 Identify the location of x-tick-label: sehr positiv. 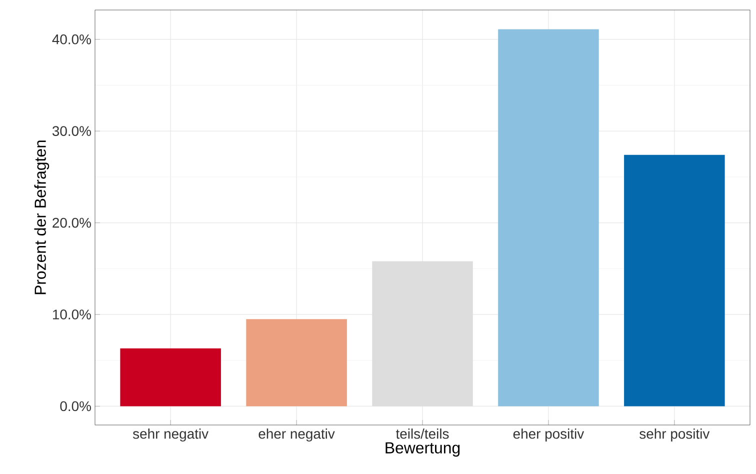
(675, 435).